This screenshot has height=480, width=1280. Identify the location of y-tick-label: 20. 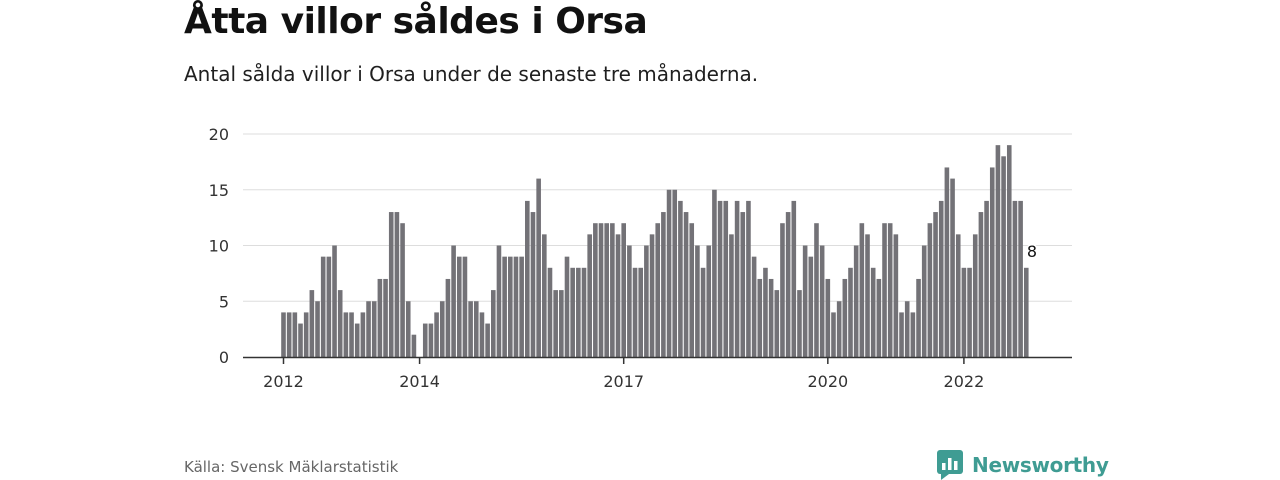
(219, 134).